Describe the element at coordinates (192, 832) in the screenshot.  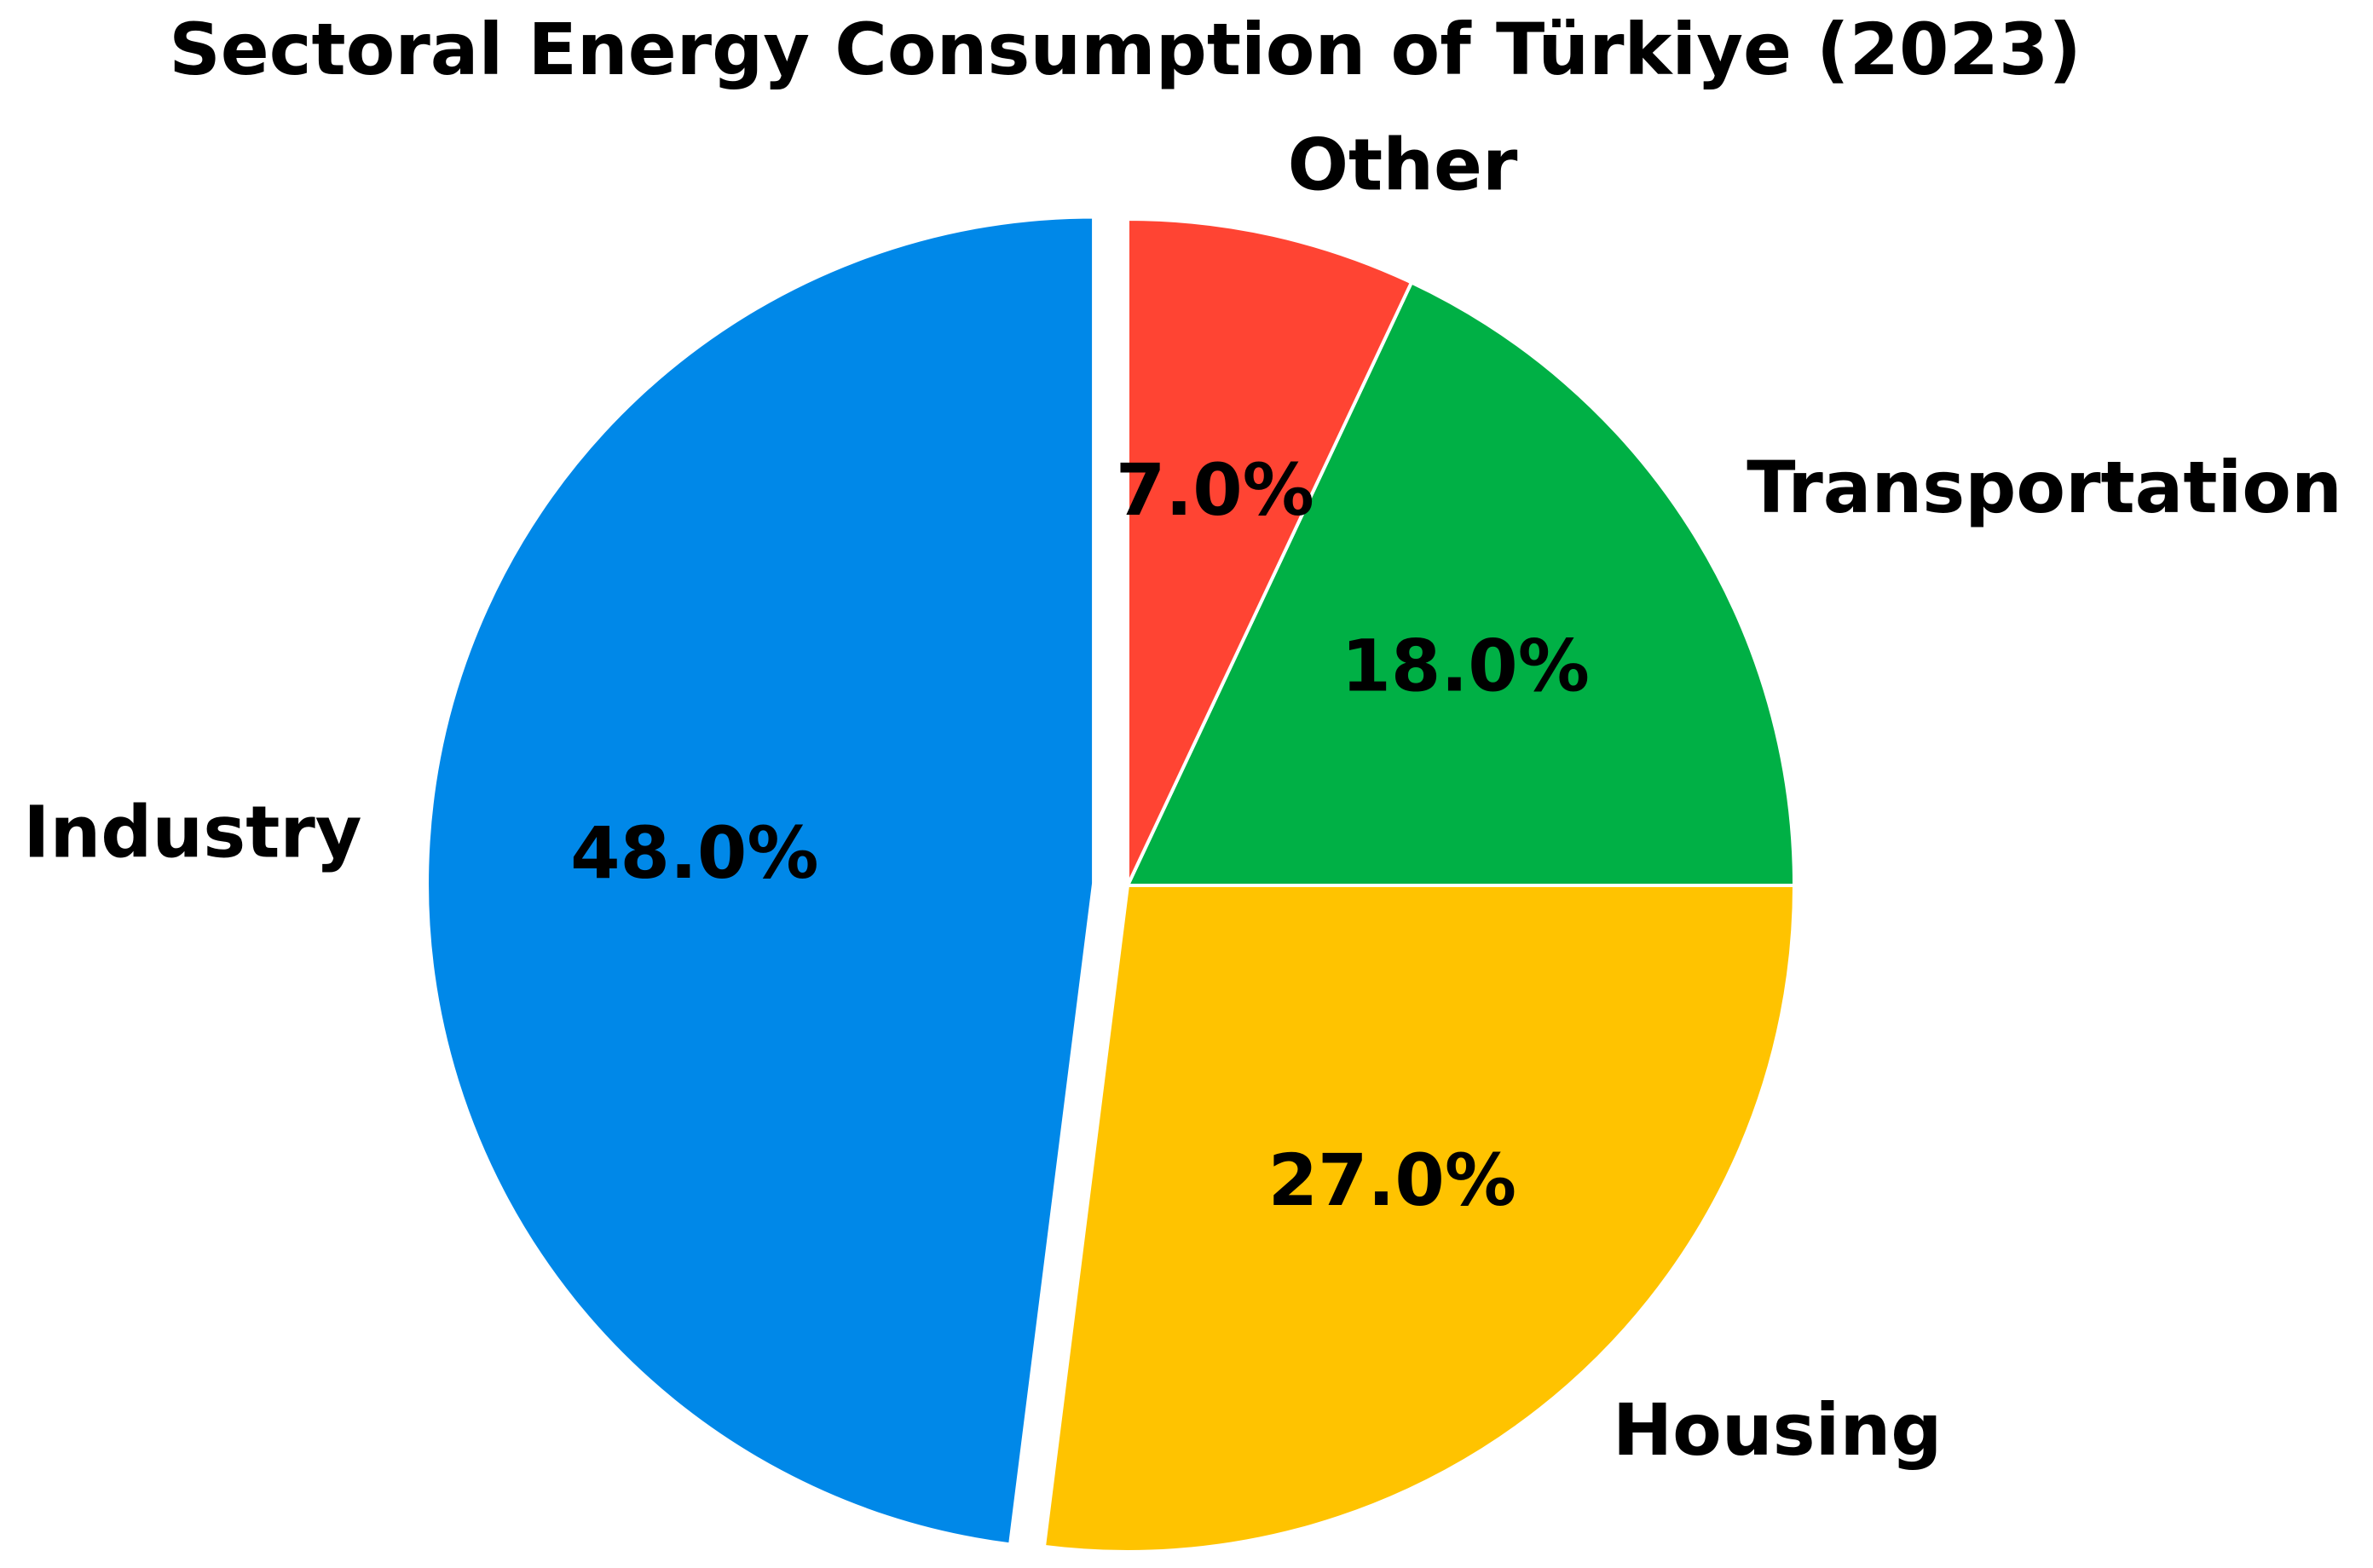
I see `slice-label: Industry` at that location.